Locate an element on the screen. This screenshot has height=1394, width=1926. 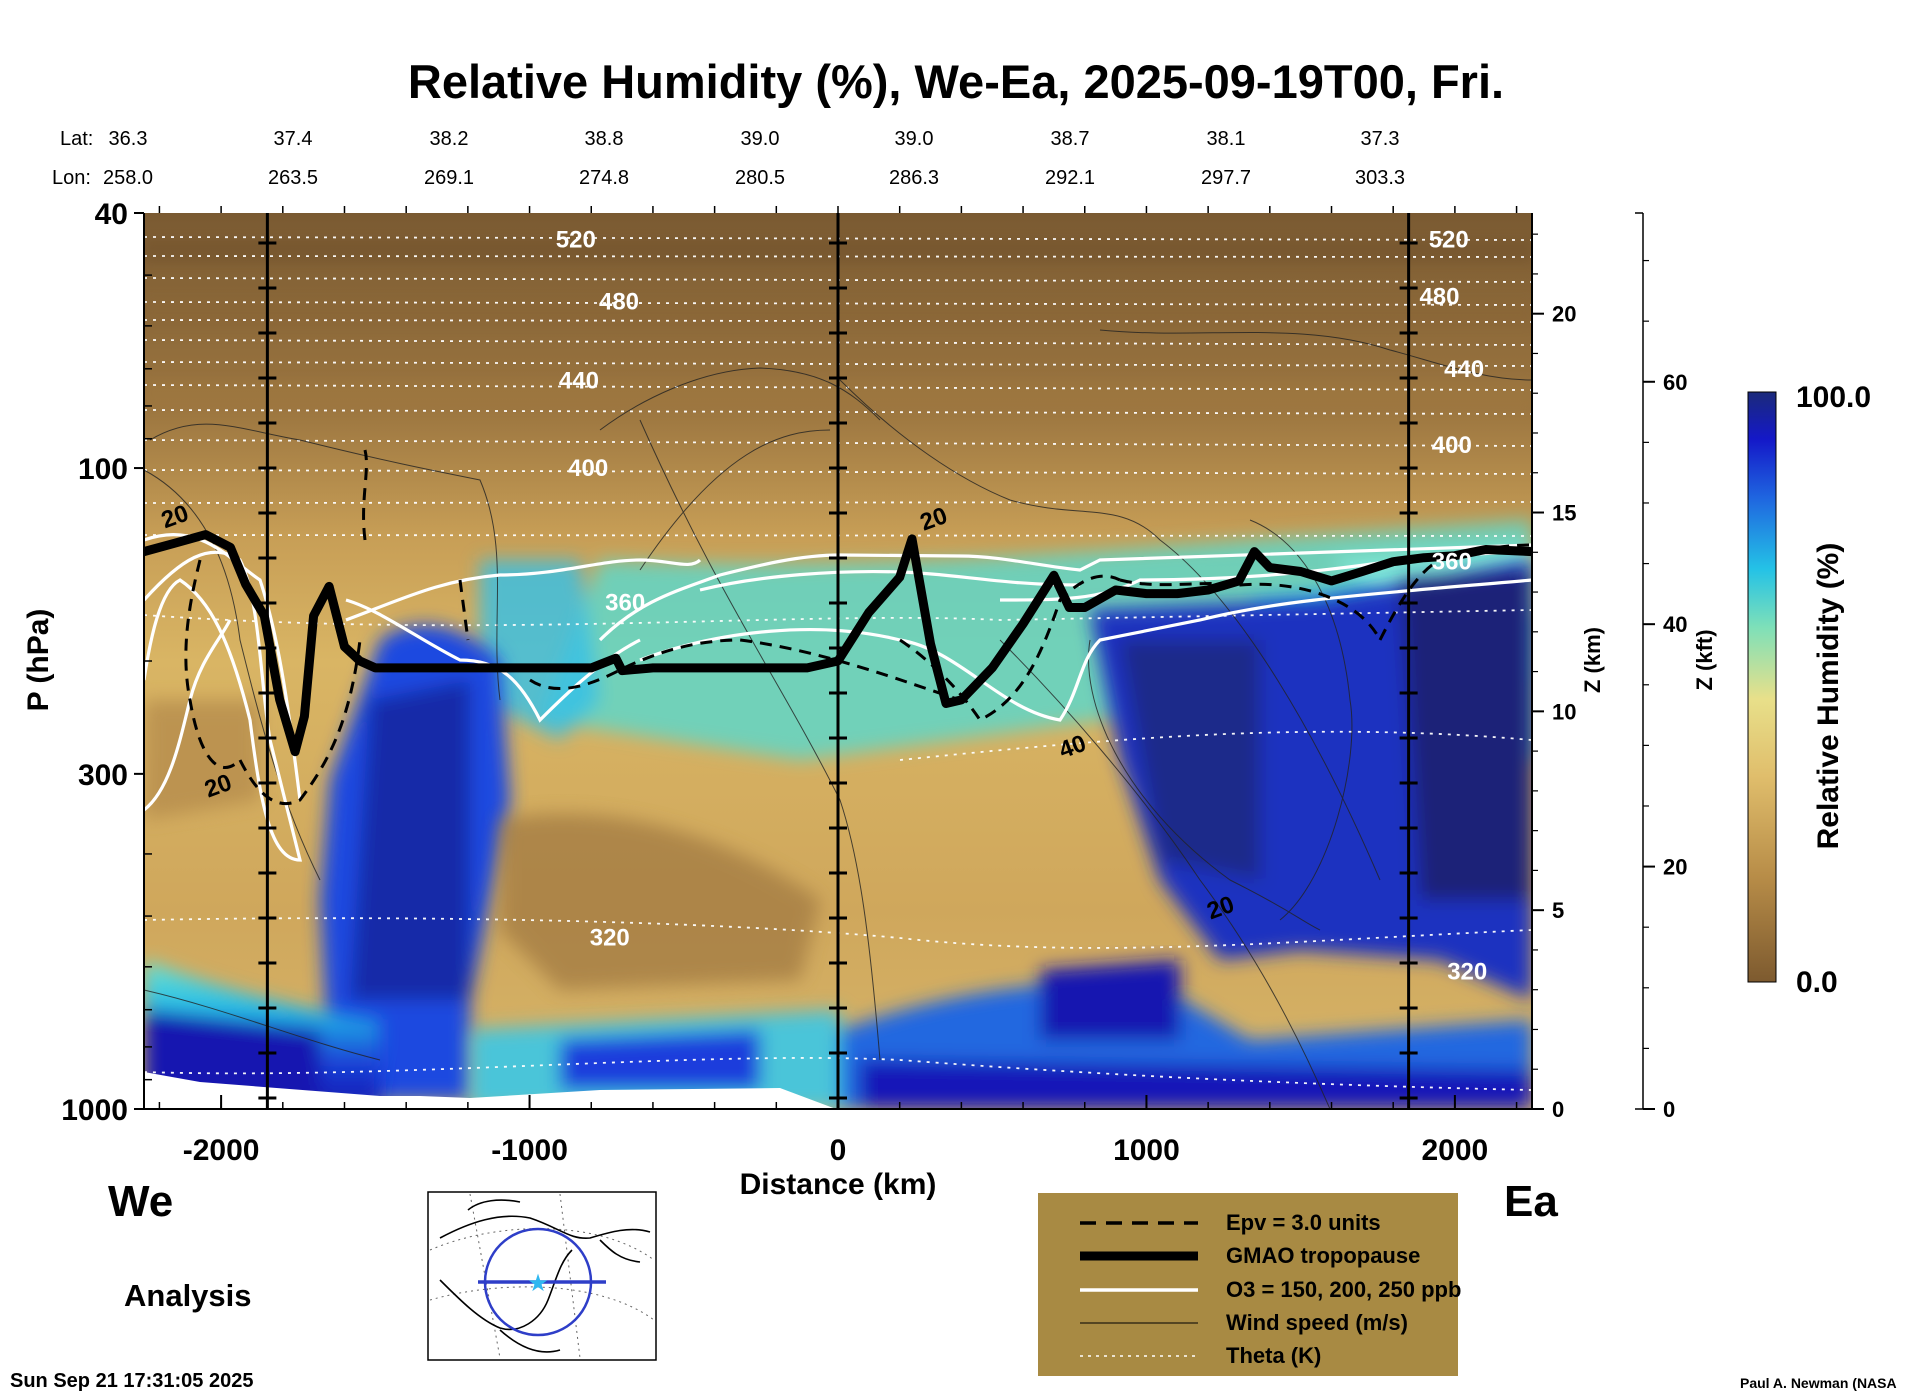
x-tick-label: 2000 is located at coordinates (1455, 1150).